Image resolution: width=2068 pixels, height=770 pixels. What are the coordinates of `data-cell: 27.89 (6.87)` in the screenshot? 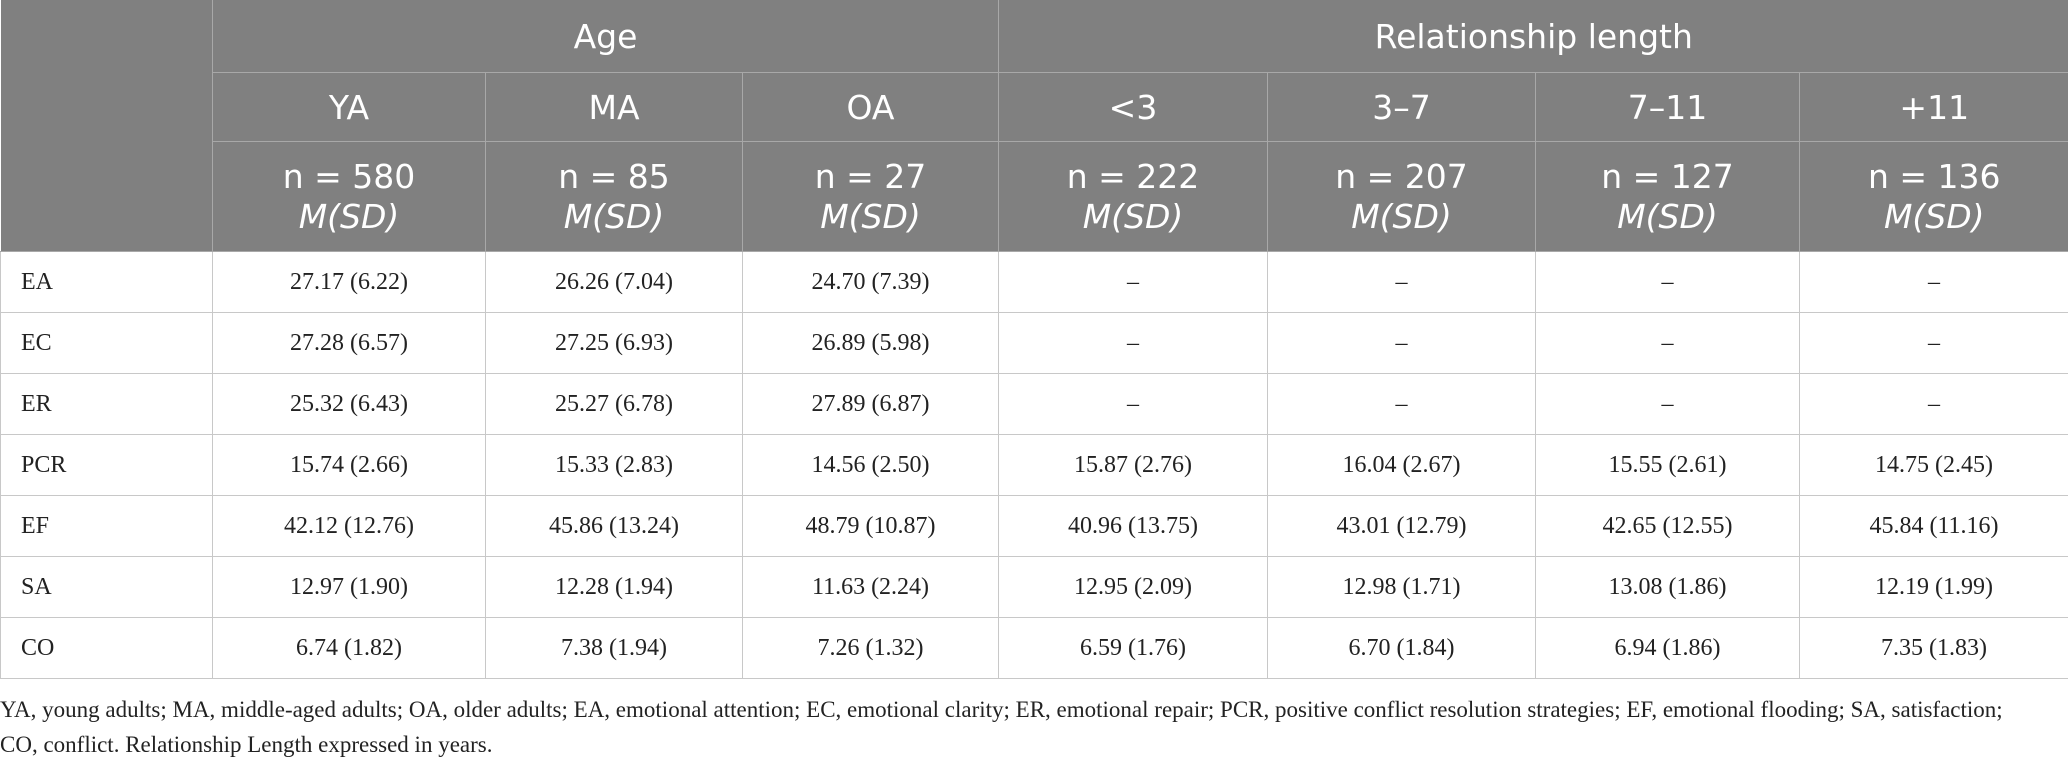 It's located at (870, 404).